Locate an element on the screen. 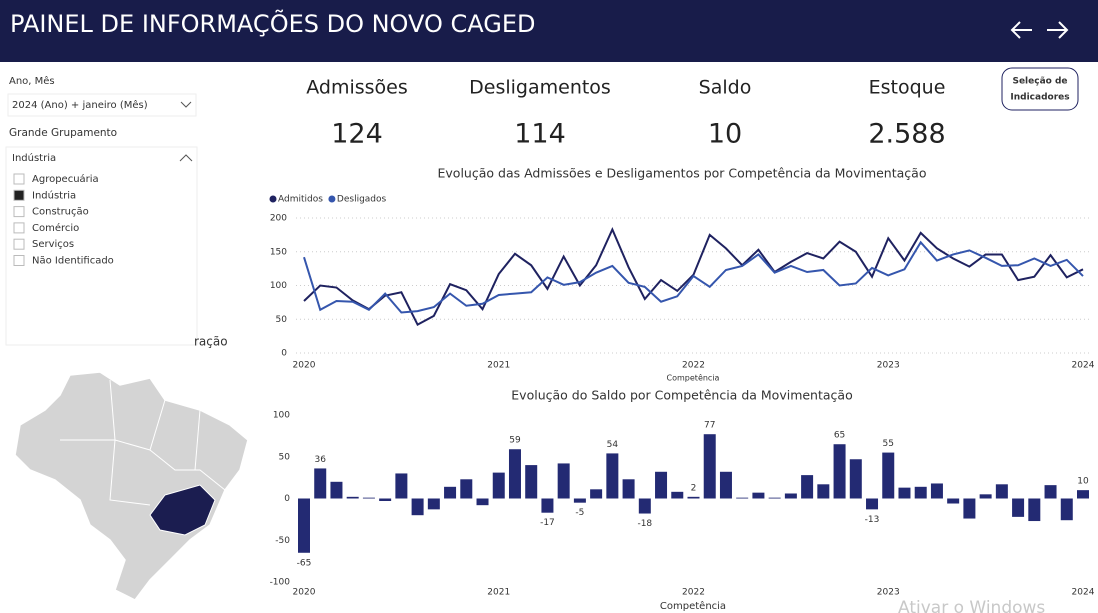  dropdown-value: Indústria is located at coordinates (34, 158).